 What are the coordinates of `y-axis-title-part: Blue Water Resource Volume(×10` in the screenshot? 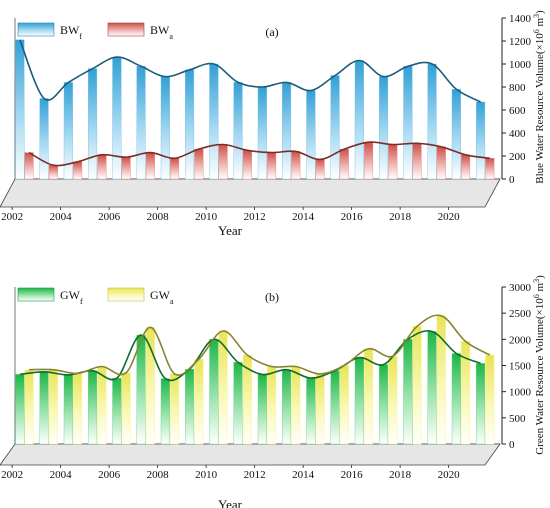 It's located at (540, 108).